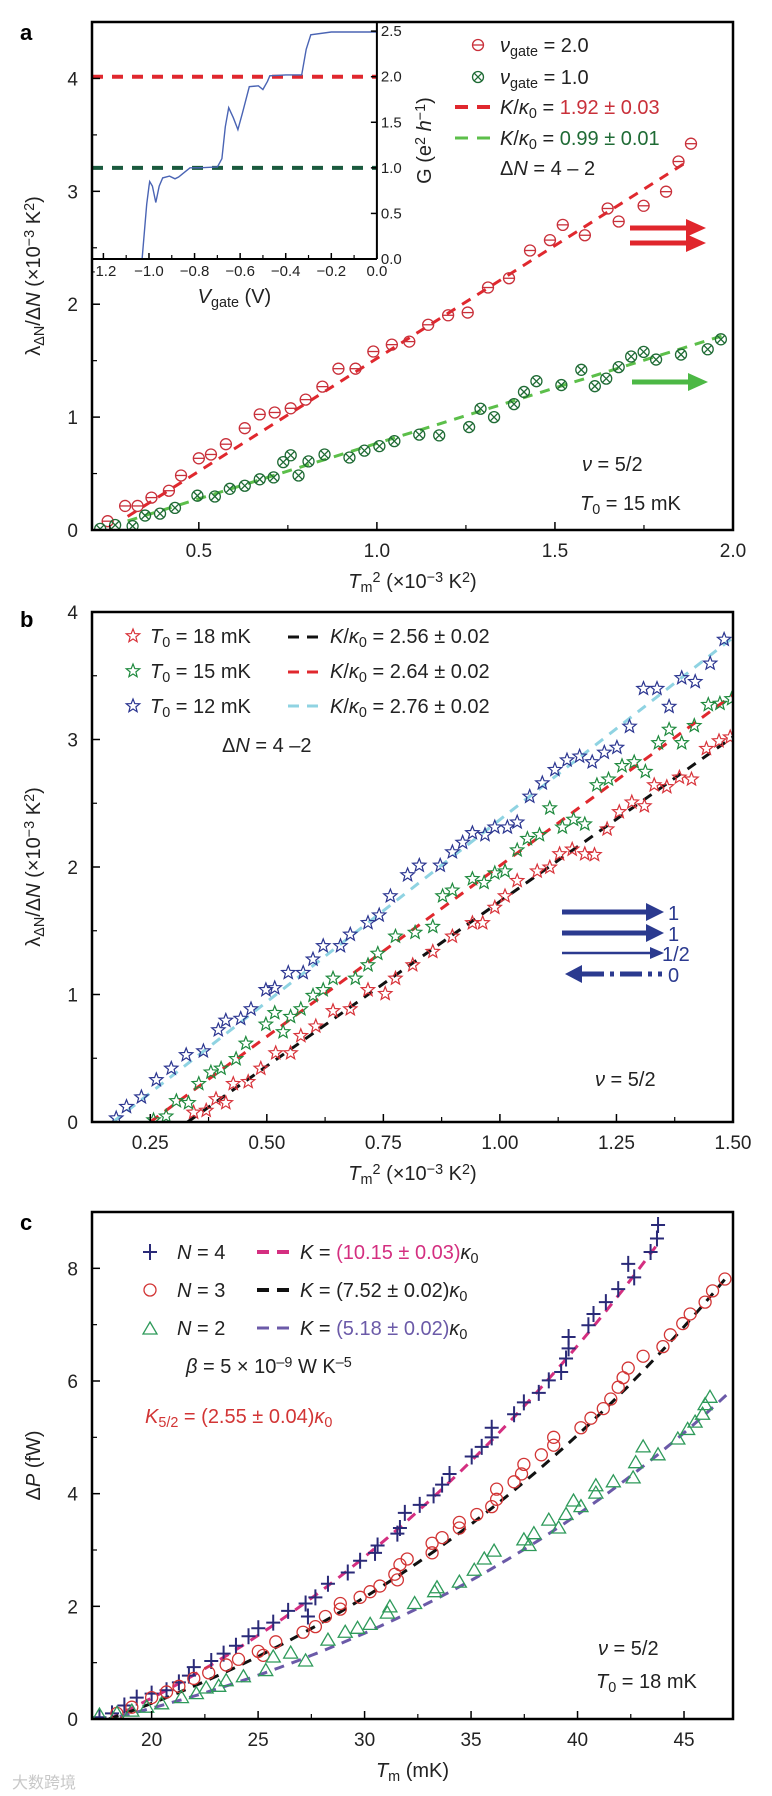 This screenshot has height=1796, width=772. I want to click on inset-x-tick-label: −0.6, so click(240, 271).